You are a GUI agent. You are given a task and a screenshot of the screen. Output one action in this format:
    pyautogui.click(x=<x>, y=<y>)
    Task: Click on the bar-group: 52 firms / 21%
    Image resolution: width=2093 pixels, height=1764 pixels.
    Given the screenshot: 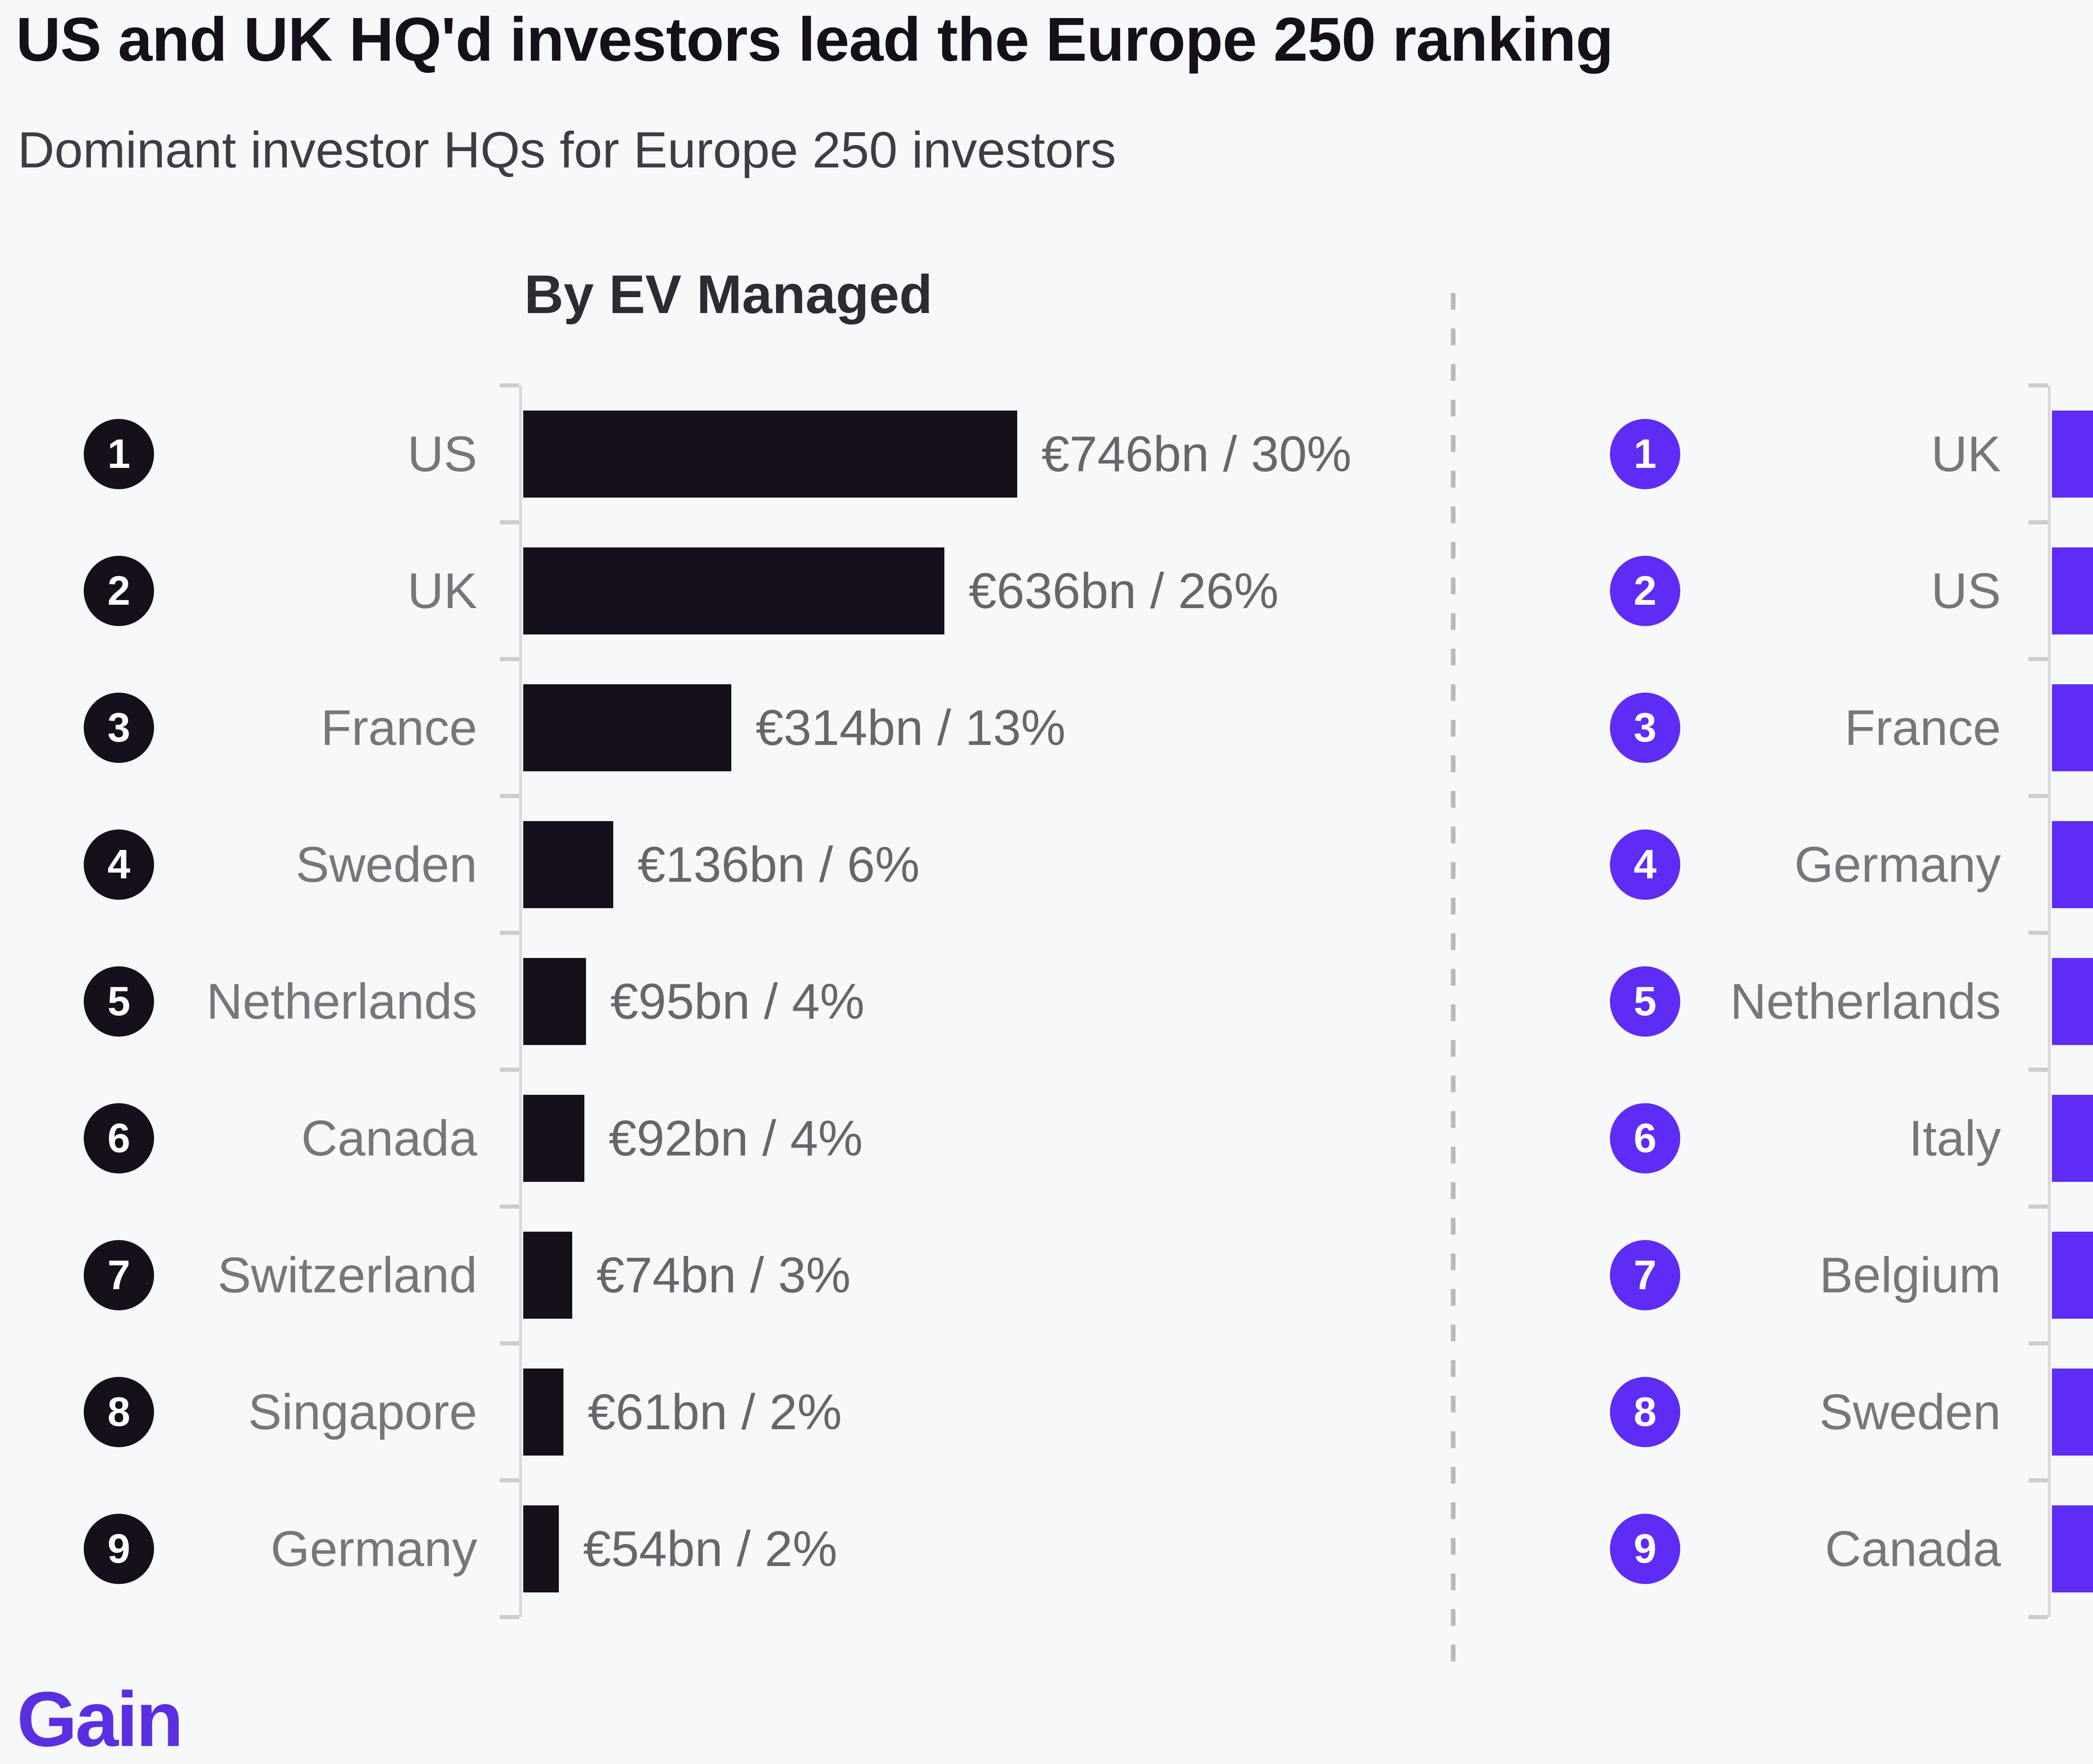 What is the action you would take?
    pyautogui.click(x=2072, y=590)
    